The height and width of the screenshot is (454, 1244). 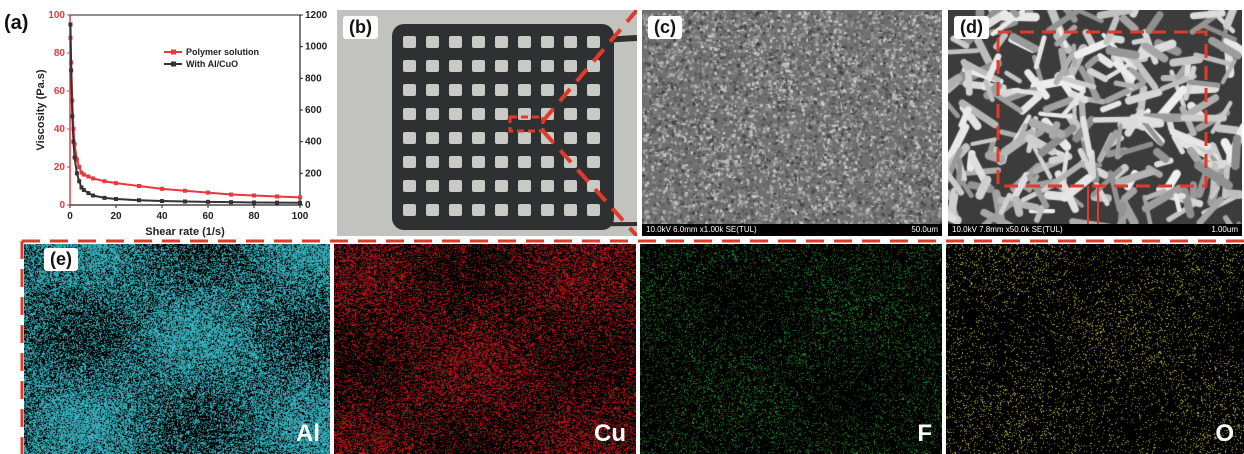 I want to click on chart-legend: Polymer solution With Al/CuO, so click(x=211, y=58).